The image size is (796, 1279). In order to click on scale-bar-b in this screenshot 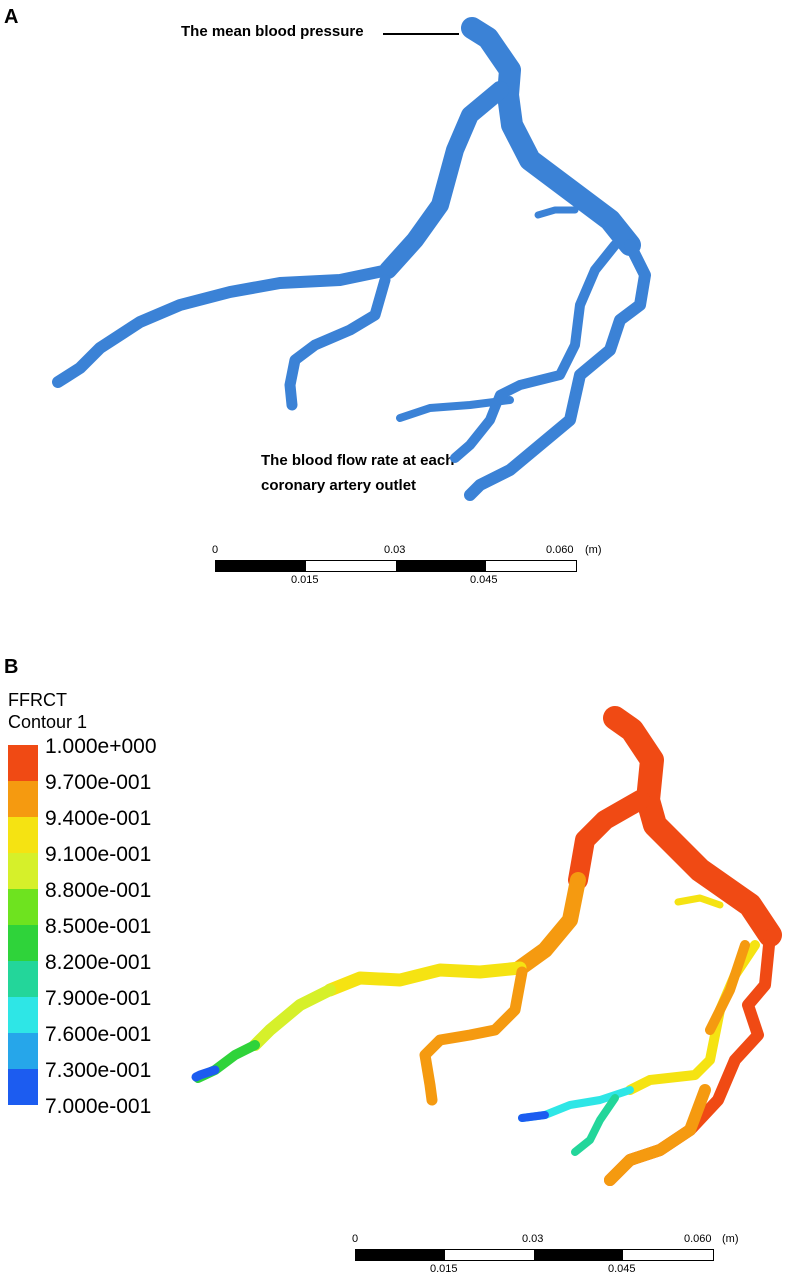, I will do `click(534, 1255)`.